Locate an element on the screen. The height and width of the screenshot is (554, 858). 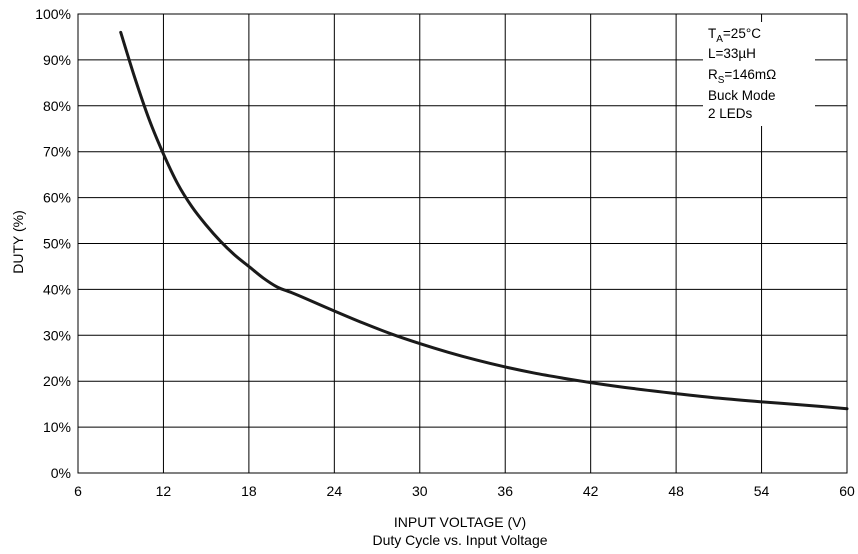
x-tick-label: 36 is located at coordinates (505, 491).